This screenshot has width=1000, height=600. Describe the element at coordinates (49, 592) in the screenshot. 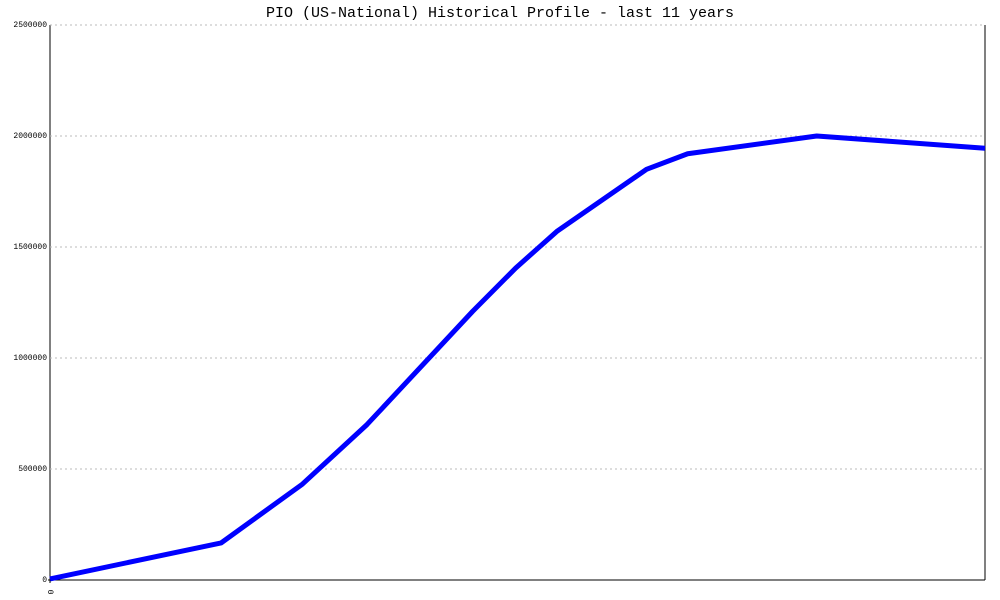

I see `x-tick-label: 0` at that location.